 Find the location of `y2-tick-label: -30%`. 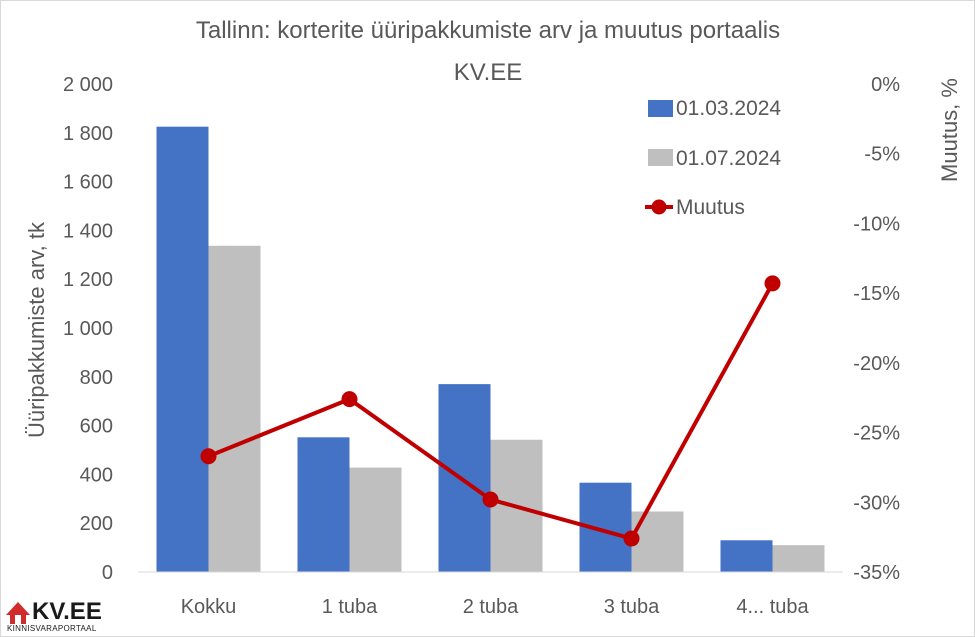

y2-tick-label: -30% is located at coordinates (876, 503).